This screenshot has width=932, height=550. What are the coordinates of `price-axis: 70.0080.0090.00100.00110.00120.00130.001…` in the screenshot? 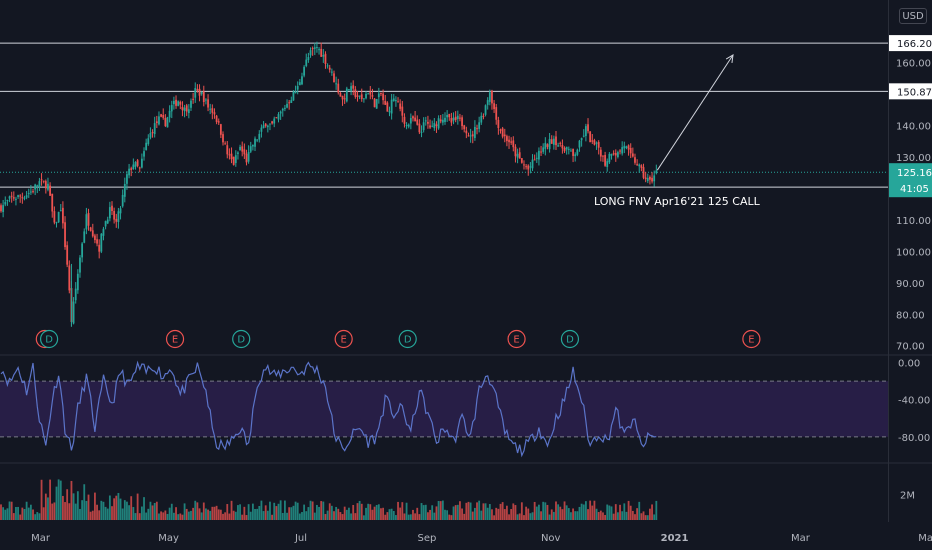 It's located at (910, 268).